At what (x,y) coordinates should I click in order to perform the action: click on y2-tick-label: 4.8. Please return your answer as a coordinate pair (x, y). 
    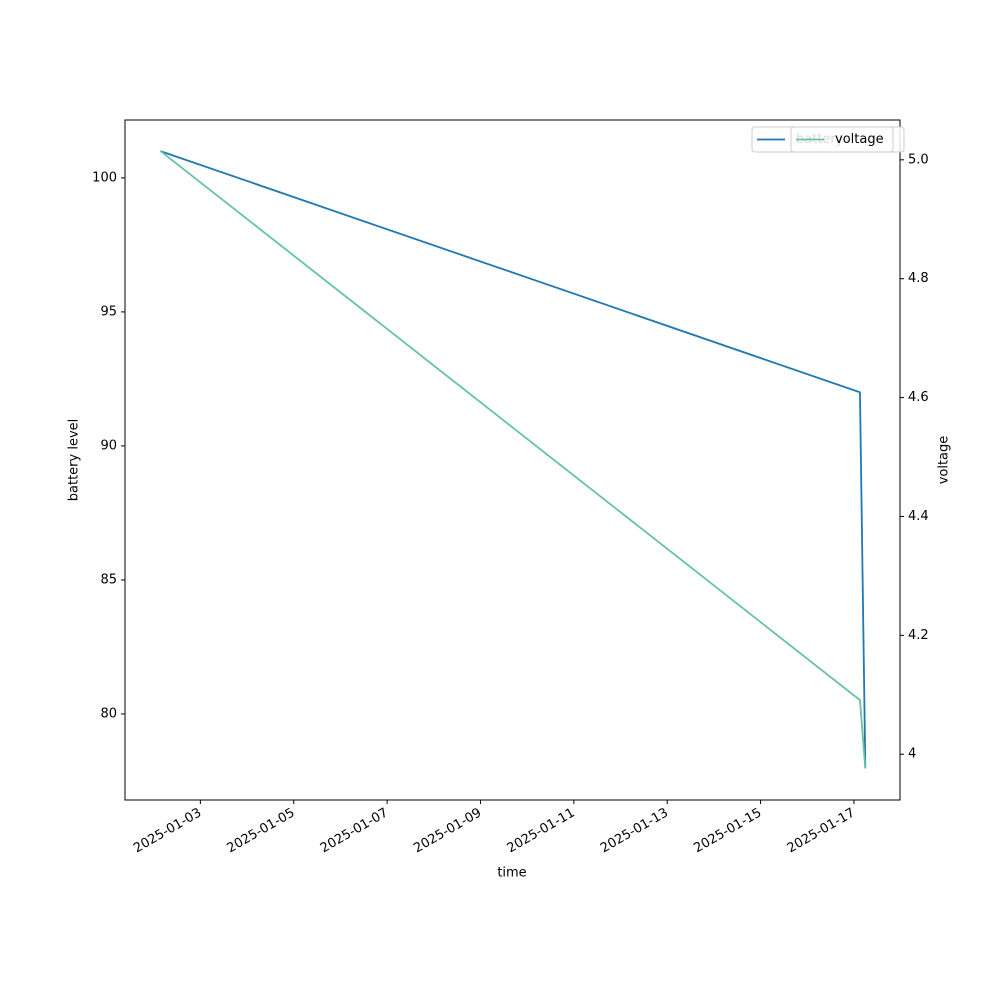
    Looking at the image, I should click on (918, 278).